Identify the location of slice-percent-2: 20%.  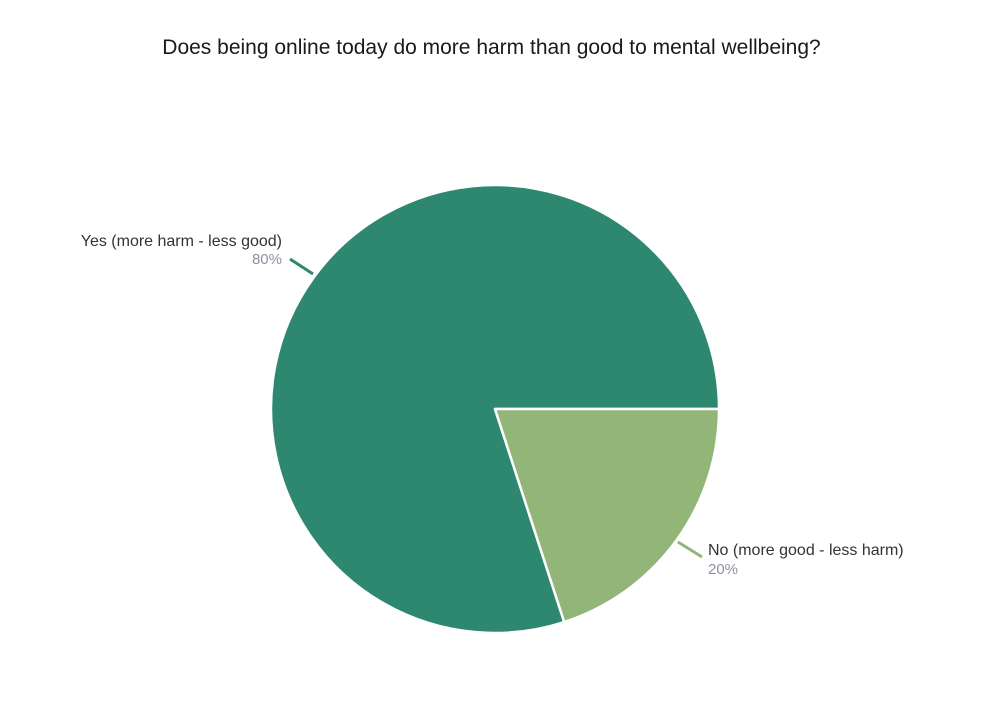
(723, 569).